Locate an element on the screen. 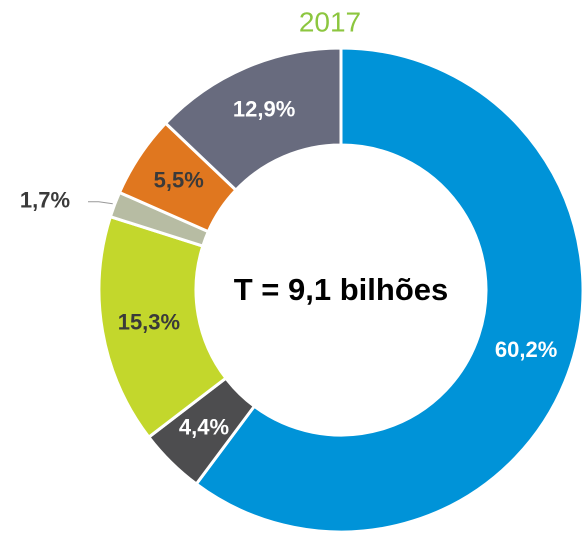  data-label: 15,3% is located at coordinates (149, 321).